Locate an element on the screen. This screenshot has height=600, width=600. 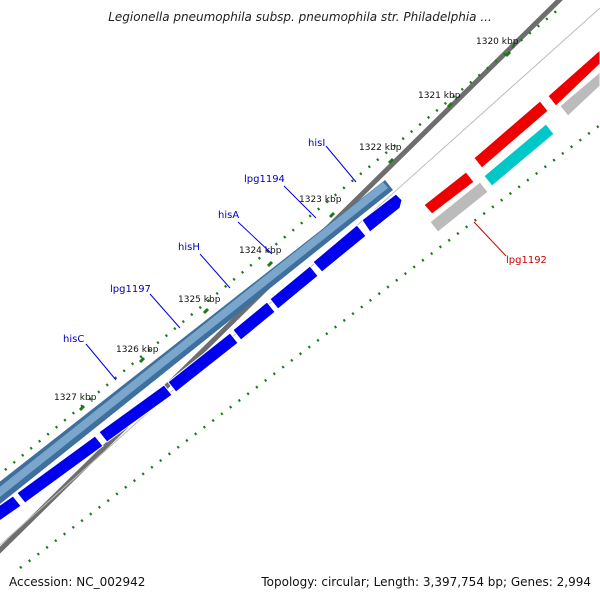
gene-label: hisC is located at coordinates (73, 339).